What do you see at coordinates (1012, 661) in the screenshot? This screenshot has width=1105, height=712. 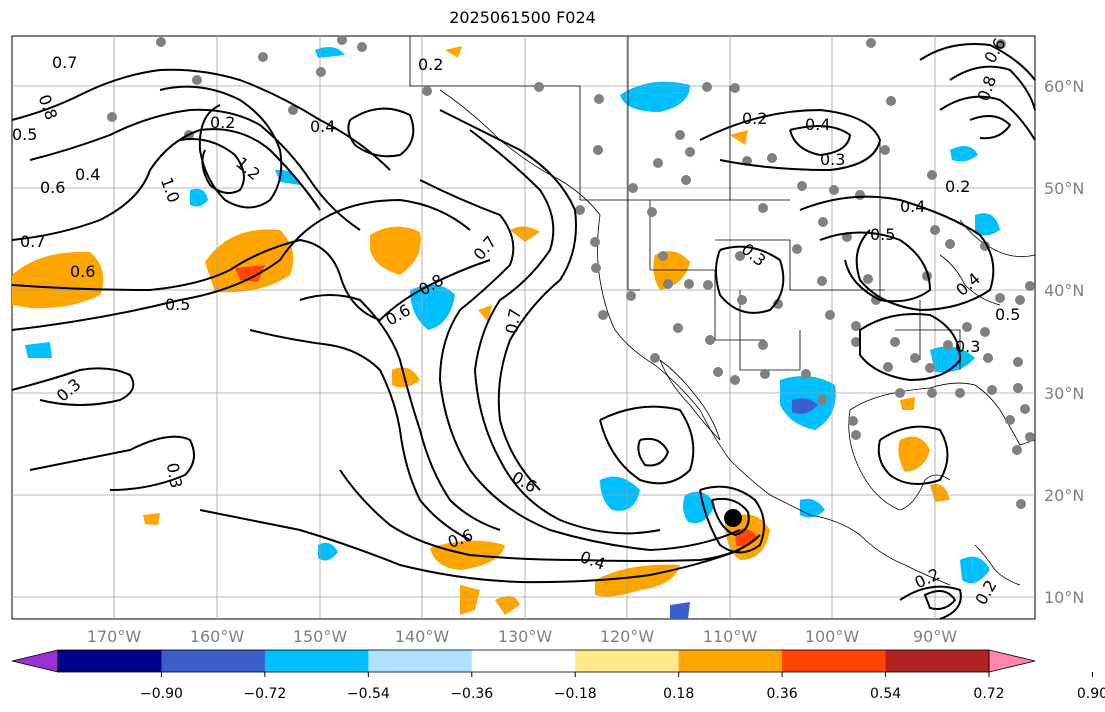 I see `colorbar-extend-high` at bounding box center [1012, 661].